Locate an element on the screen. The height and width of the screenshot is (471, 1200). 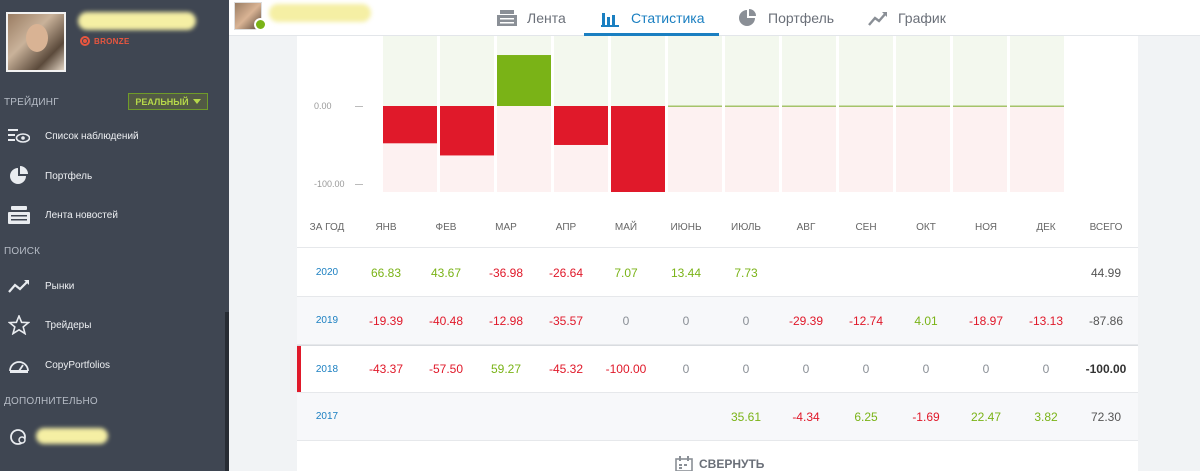
tab-chart: График is located at coordinates (907, 18).